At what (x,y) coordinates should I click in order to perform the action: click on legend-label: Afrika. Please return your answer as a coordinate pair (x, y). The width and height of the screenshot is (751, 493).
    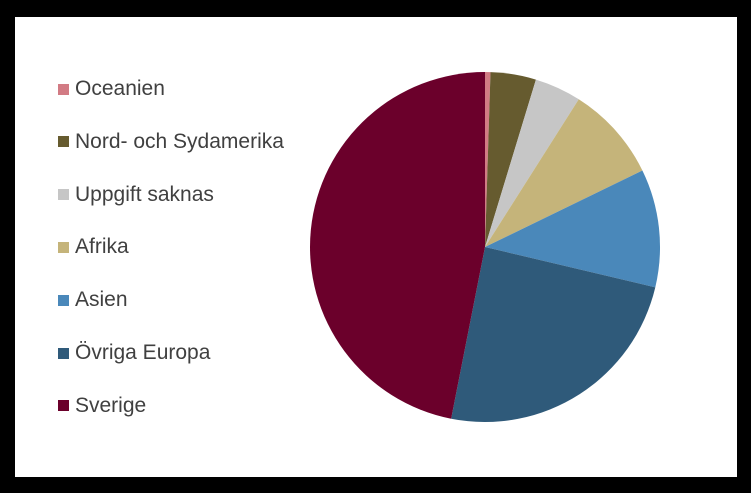
    Looking at the image, I should click on (102, 247).